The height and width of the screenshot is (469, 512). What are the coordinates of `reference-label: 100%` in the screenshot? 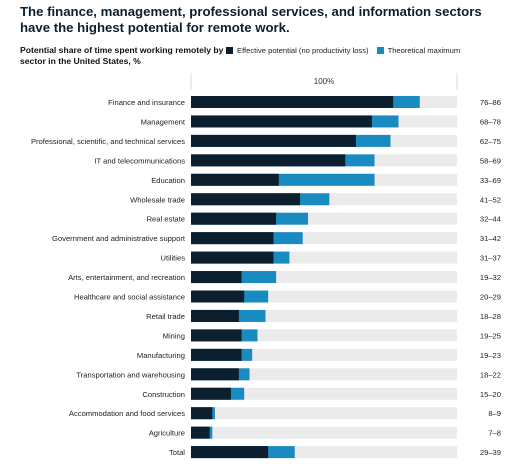 It's located at (324, 81).